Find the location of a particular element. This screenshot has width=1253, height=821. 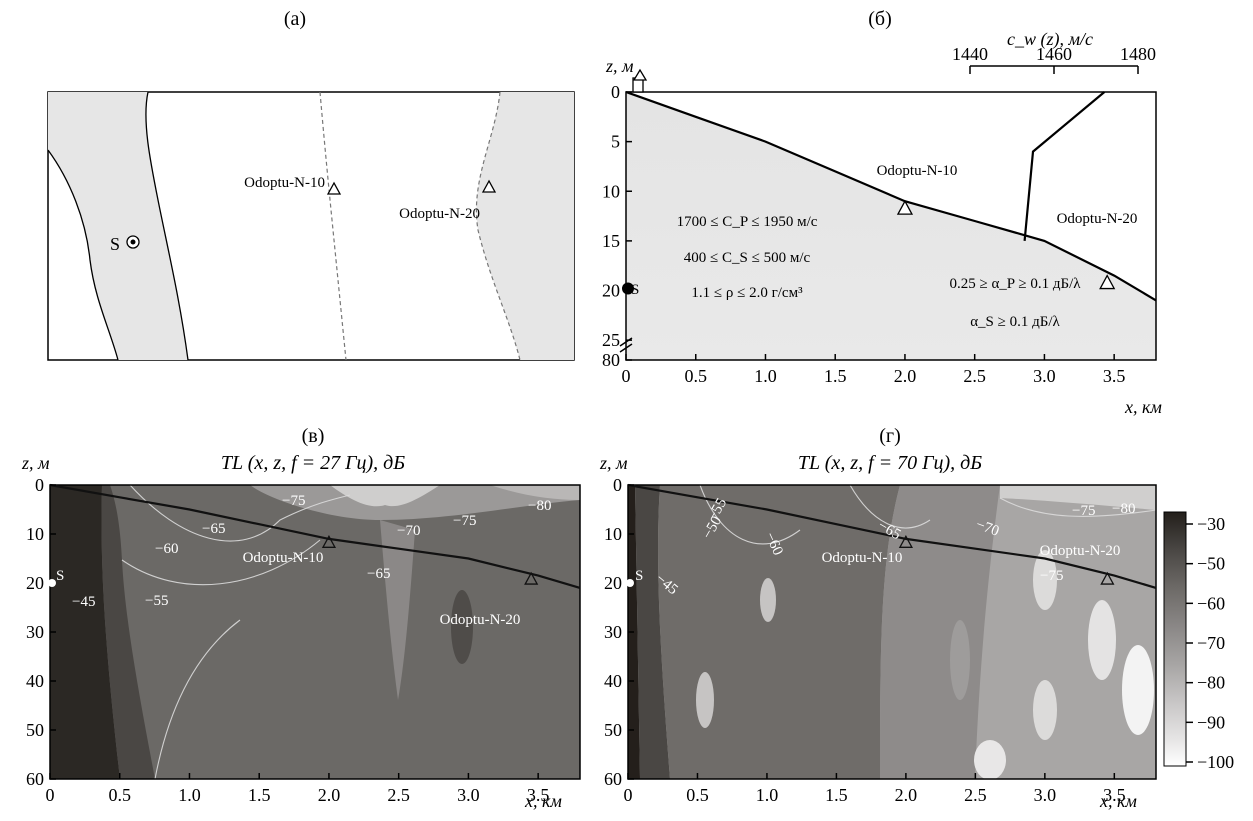

colorbar-tick-label: −80 is located at coordinates (1211, 683).